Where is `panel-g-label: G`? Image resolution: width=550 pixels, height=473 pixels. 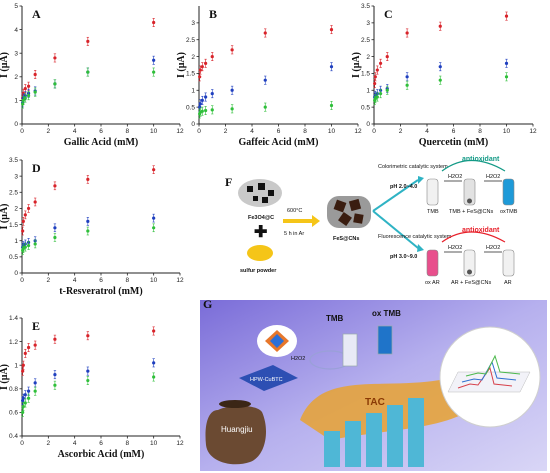 panel-g-label: G is located at coordinates (207, 304).